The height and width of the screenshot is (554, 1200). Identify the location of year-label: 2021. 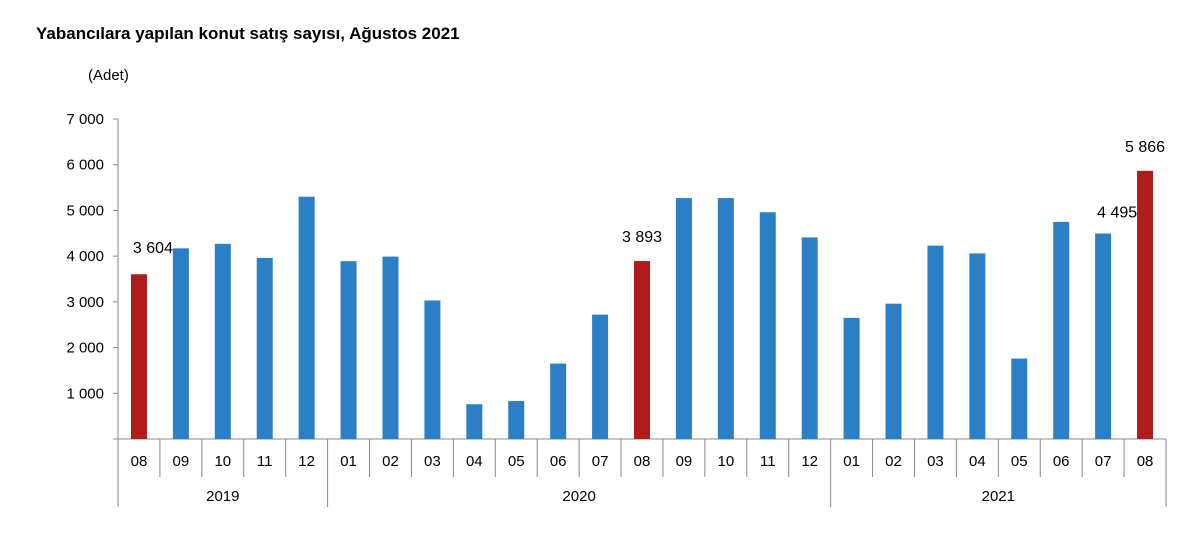
(998, 496).